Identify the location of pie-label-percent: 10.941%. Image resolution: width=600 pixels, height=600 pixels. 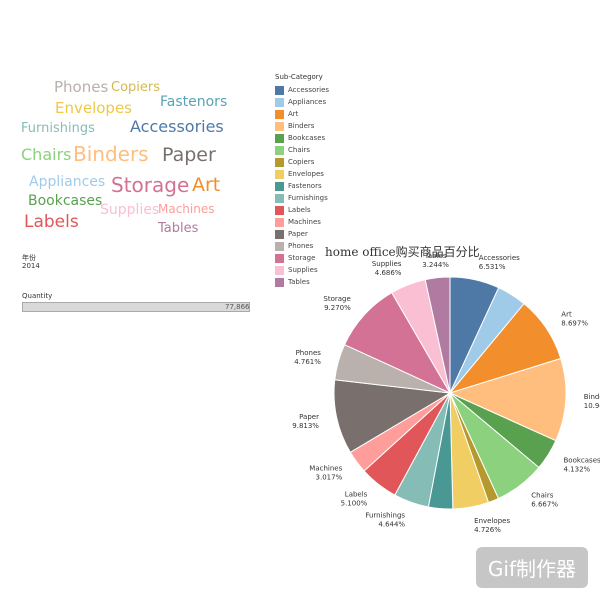
(592, 406).